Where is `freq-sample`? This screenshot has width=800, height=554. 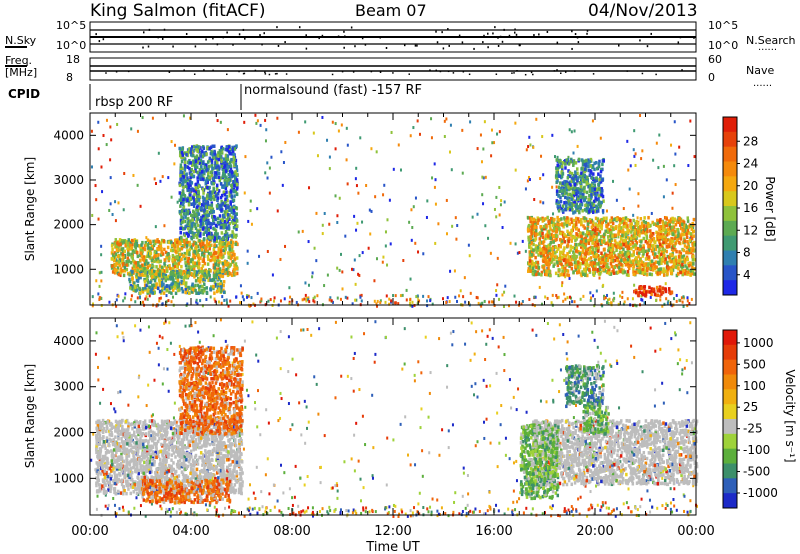 freq-sample is located at coordinates (227, 74).